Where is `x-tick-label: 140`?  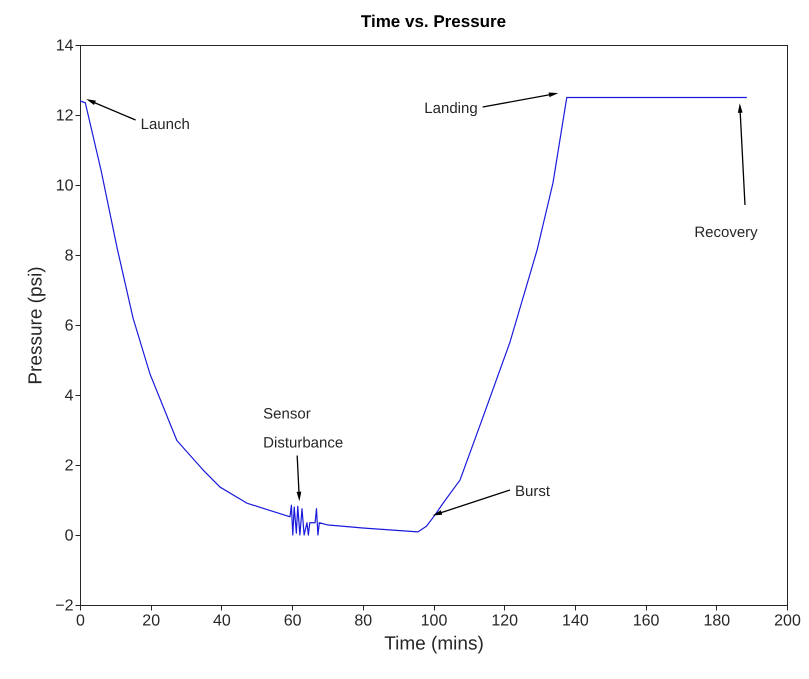 x-tick-label: 140 is located at coordinates (575, 621).